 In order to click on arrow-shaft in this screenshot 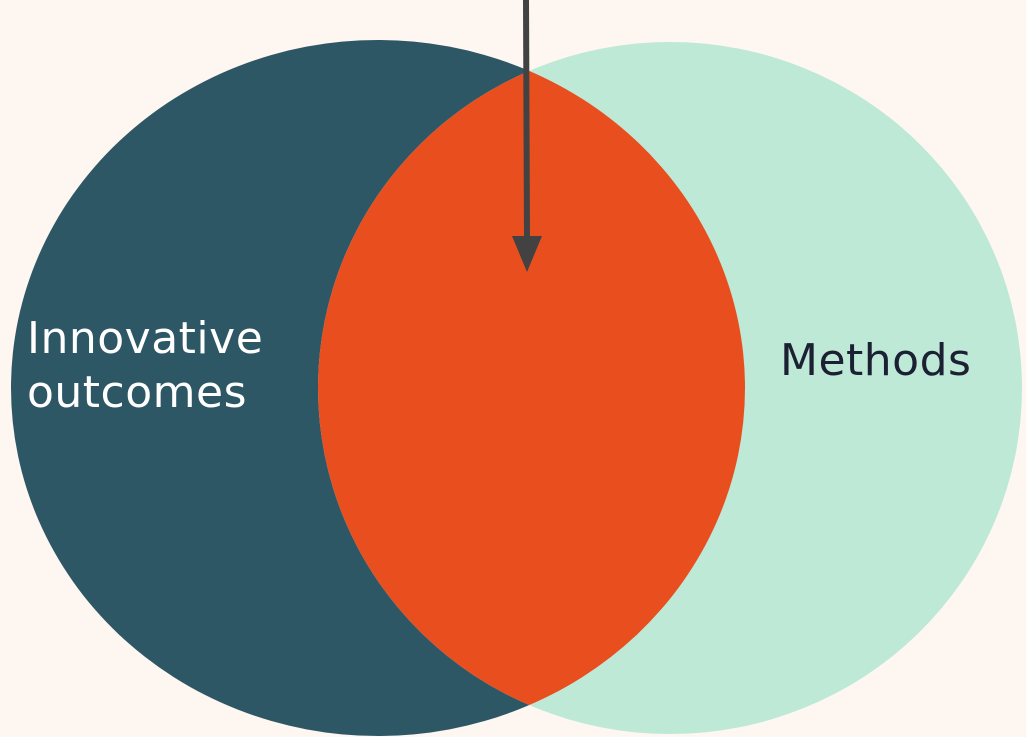, I will do `click(526, 120)`.